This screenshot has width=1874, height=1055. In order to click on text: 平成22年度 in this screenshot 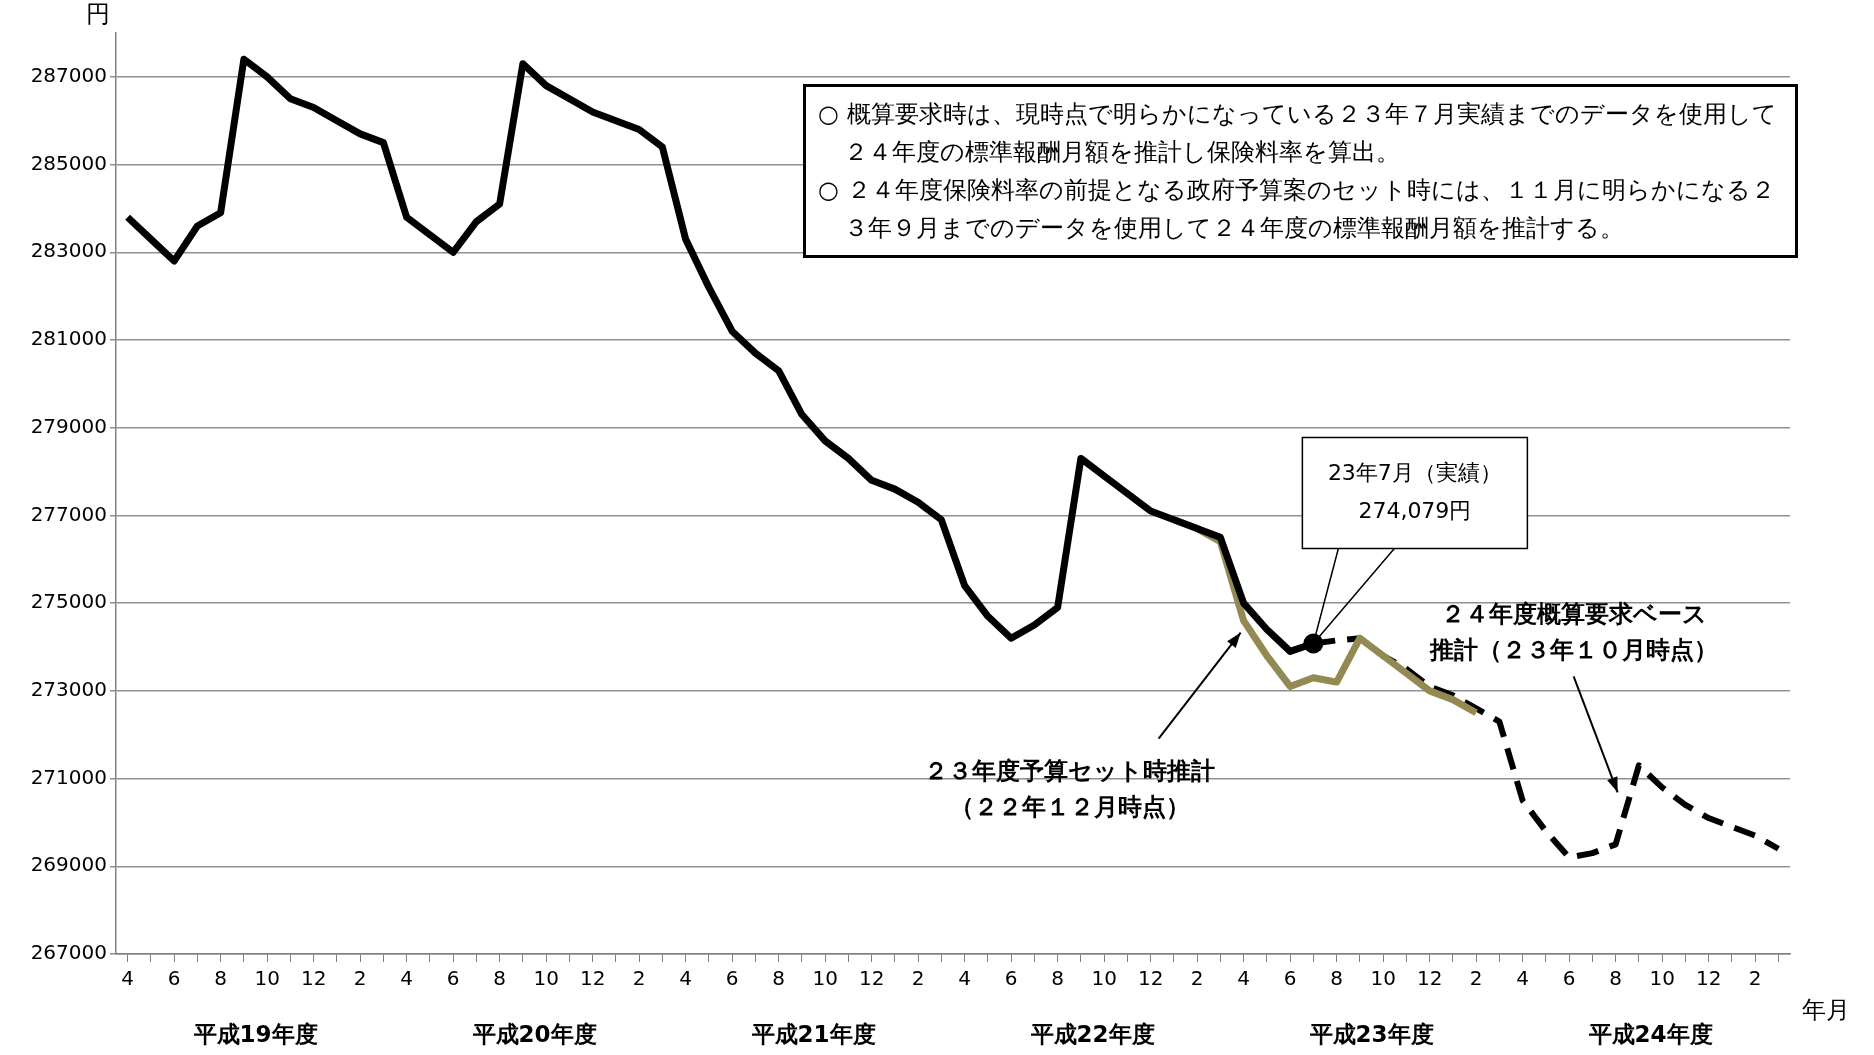, I will do `click(1092, 1033)`.